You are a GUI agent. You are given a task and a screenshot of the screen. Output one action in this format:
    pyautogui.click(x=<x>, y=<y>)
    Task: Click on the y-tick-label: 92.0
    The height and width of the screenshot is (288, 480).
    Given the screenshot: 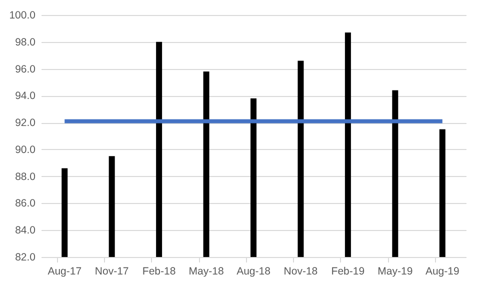 What is the action you would take?
    pyautogui.click(x=25, y=123)
    